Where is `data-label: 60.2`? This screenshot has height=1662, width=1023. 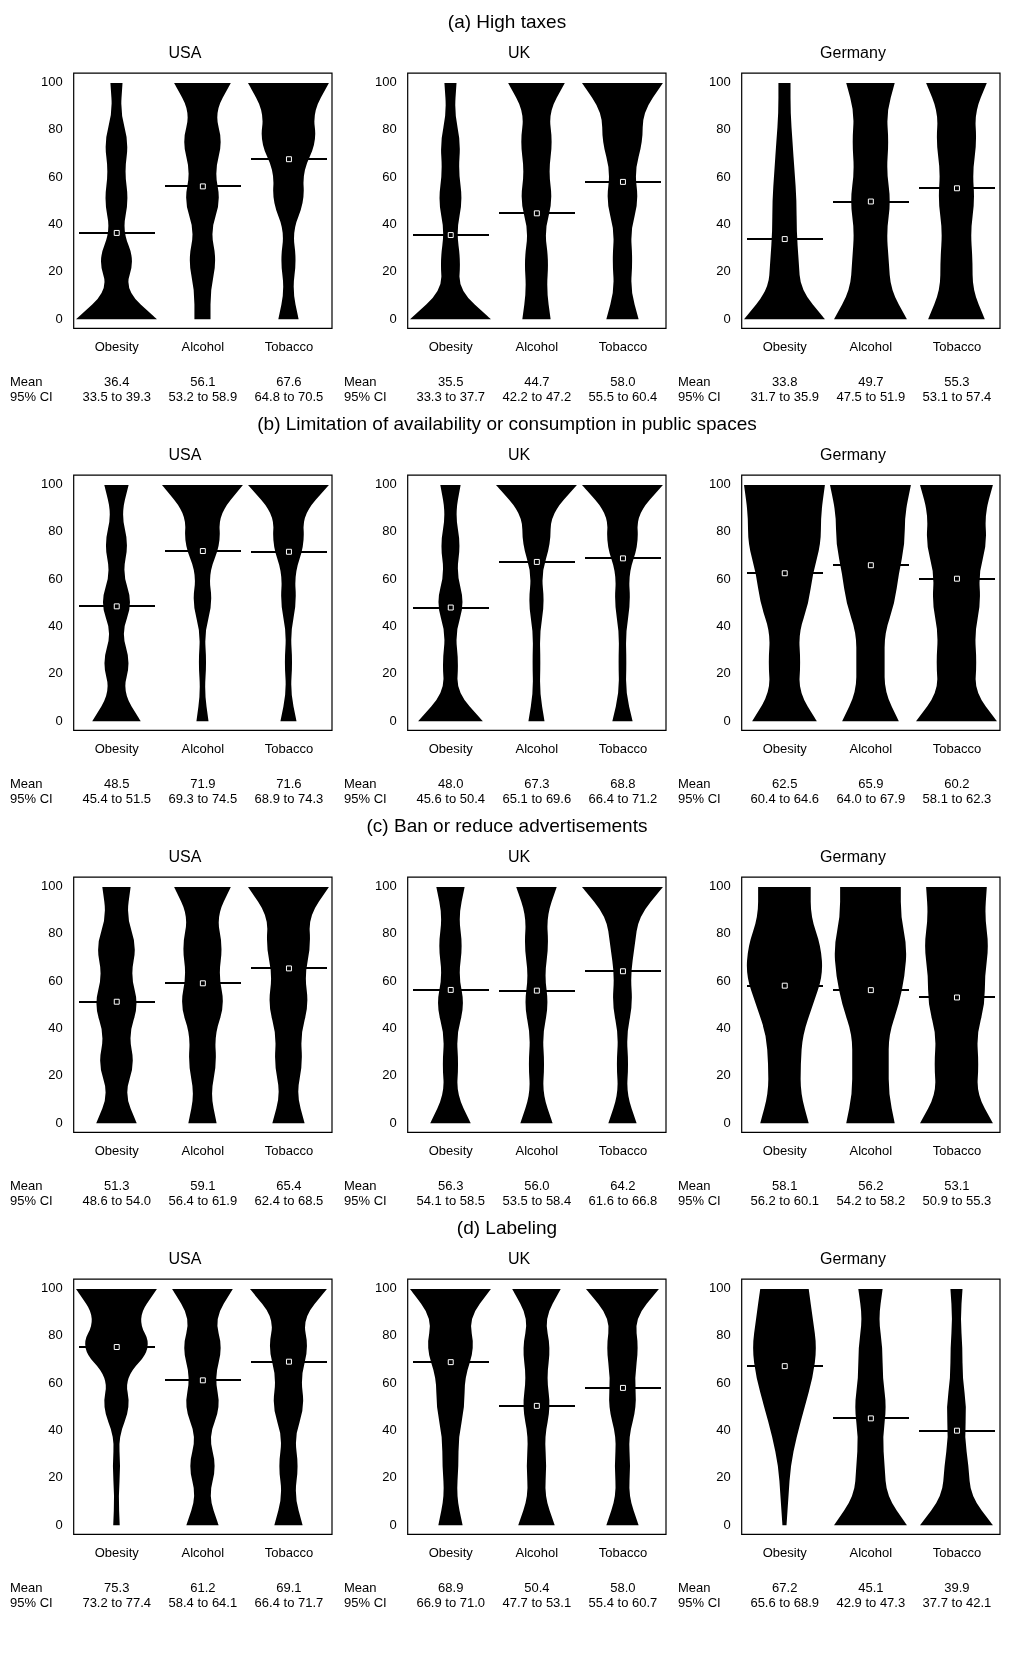
data-label: 60.2 is located at coordinates (957, 784).